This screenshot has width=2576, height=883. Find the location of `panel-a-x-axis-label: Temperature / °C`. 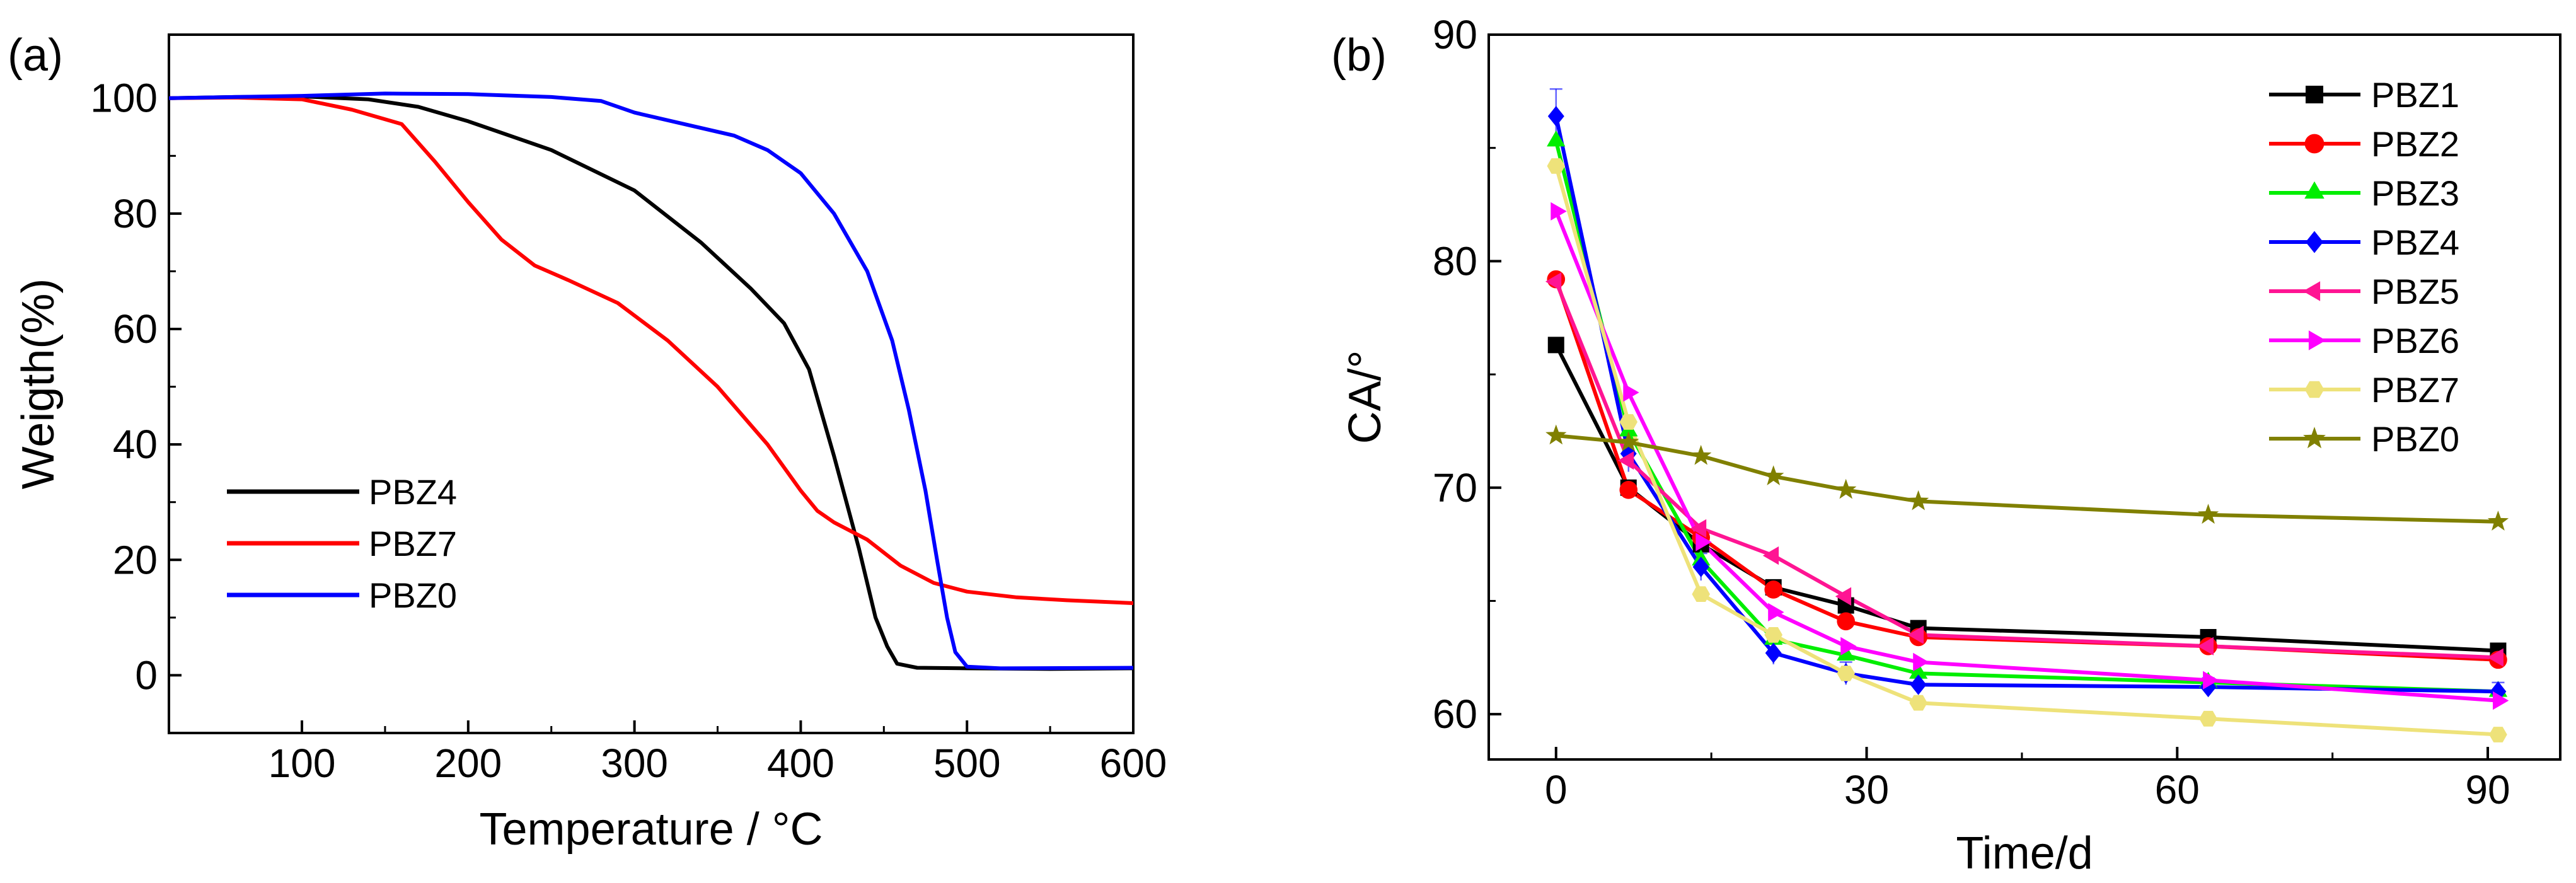

panel-a-x-axis-label: Temperature / °C is located at coordinates (652, 829).